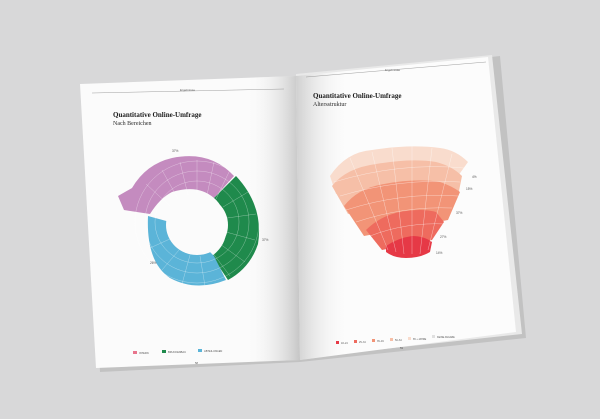 Image resolution: width=600 pixels, height=419 pixels. I want to click on legend-label-bruckenbau: BRUCKENBAU, so click(177, 352).